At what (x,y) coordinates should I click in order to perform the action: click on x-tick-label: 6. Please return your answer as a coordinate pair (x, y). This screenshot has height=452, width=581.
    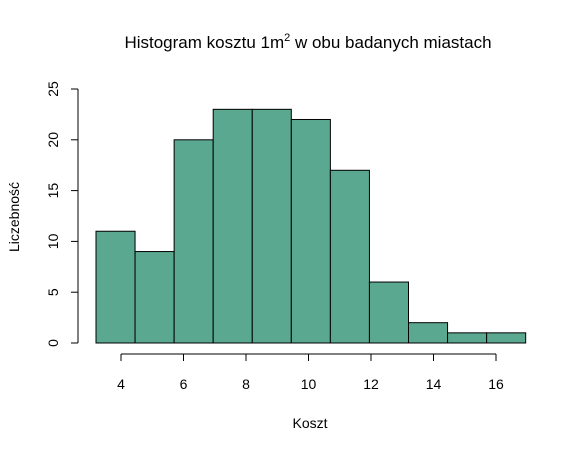
    Looking at the image, I should click on (184, 384).